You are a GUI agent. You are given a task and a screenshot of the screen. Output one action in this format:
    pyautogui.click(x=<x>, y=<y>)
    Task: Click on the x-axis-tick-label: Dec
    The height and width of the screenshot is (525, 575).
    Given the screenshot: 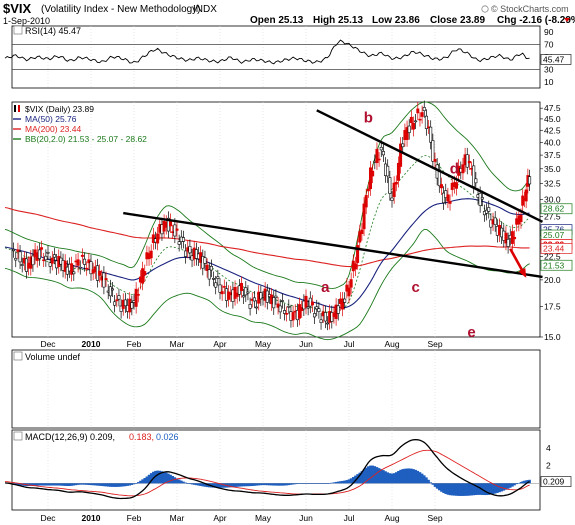 What is the action you would take?
    pyautogui.click(x=48, y=518)
    